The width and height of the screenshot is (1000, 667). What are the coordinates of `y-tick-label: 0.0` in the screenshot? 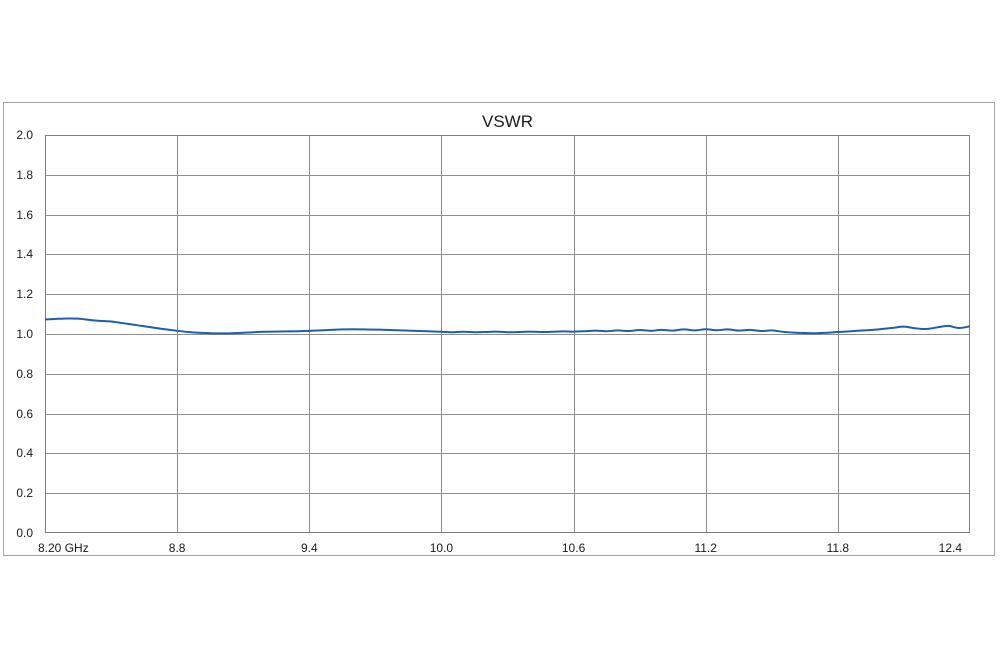 It's located at (24, 533).